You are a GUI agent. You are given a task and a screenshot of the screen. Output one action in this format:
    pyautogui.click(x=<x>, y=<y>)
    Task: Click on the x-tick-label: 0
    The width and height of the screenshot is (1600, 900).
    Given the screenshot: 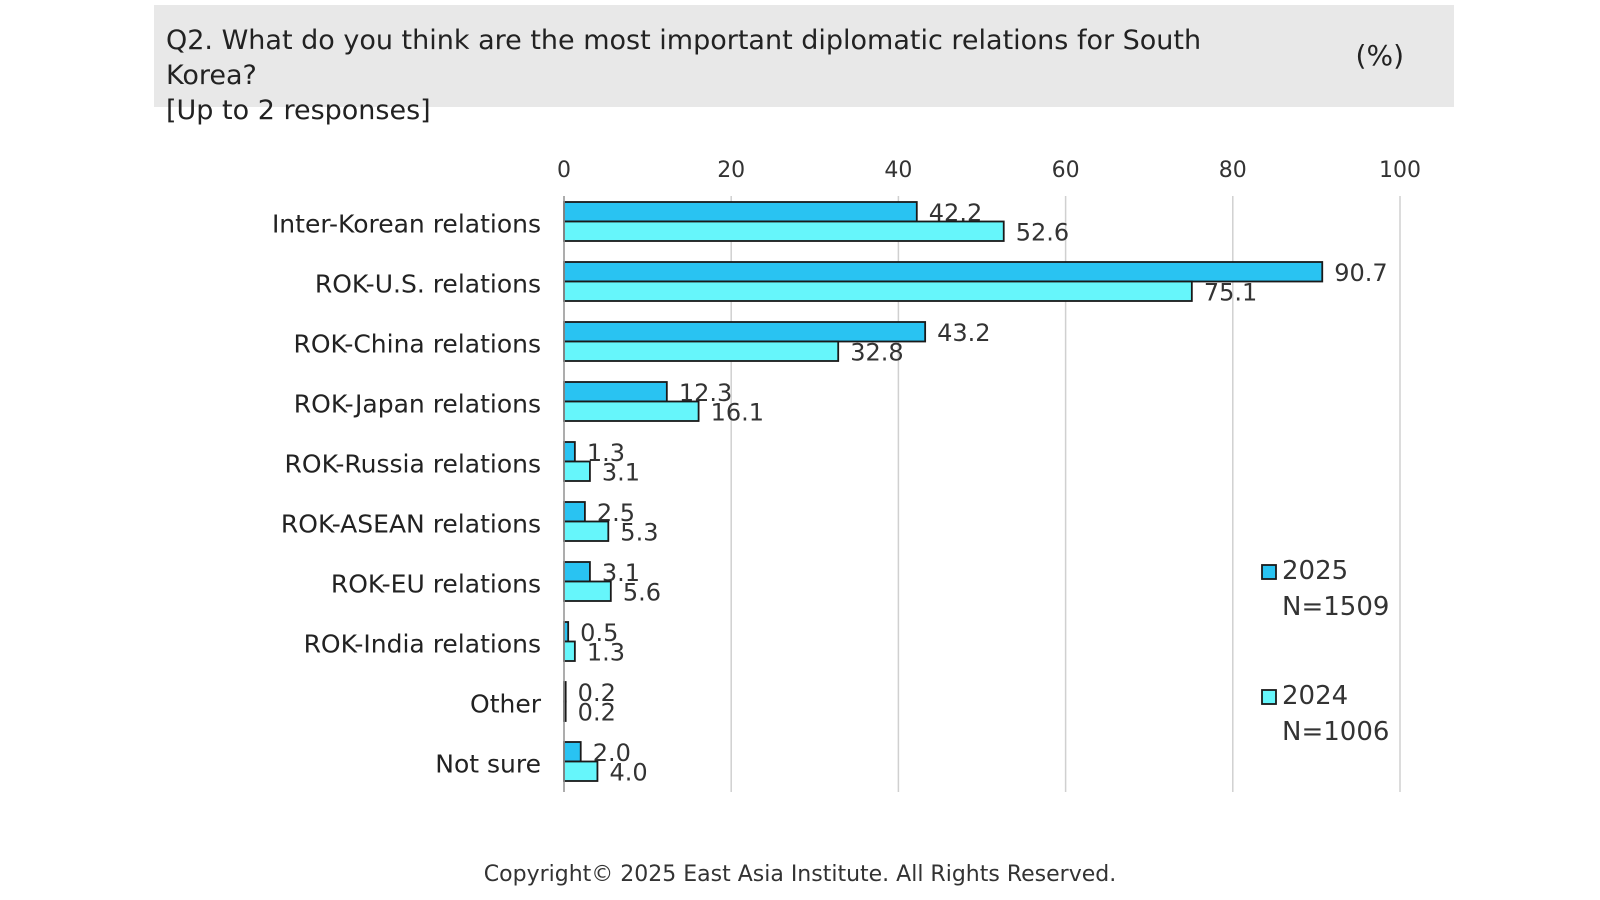 What is the action you would take?
    pyautogui.click(x=564, y=170)
    